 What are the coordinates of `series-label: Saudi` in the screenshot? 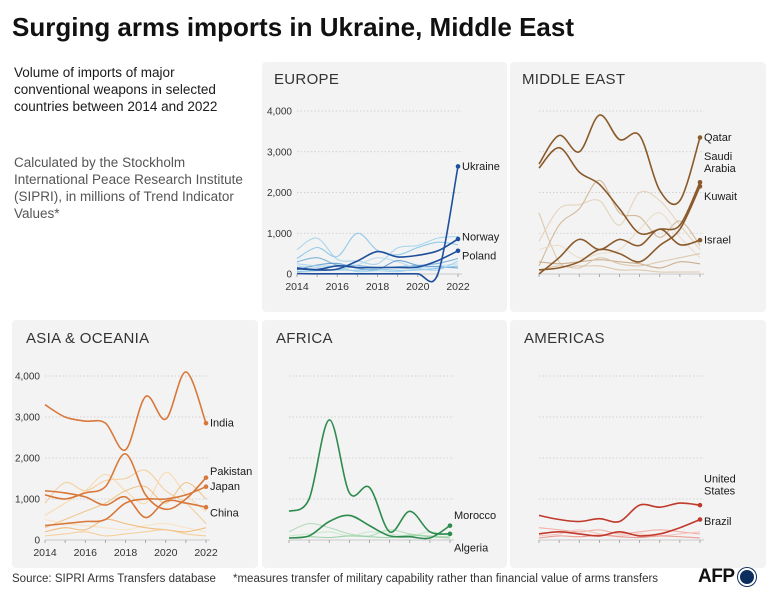 It's located at (718, 157).